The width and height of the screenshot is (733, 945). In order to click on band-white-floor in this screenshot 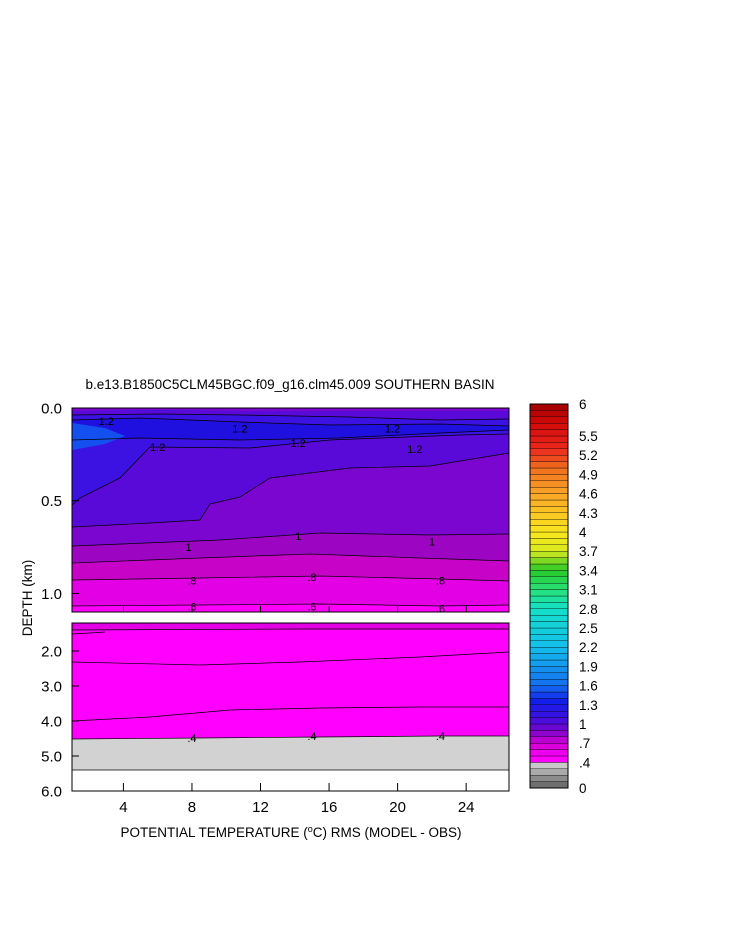, I will do `click(290, 780)`.